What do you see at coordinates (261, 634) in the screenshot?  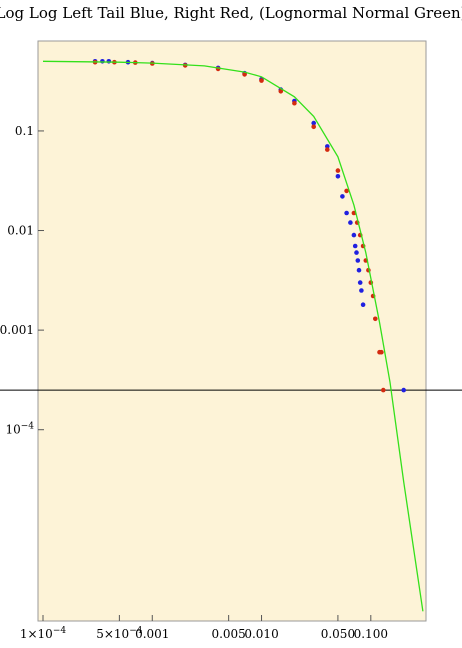 I see `x-tick-label-4: 0.010` at bounding box center [261, 634].